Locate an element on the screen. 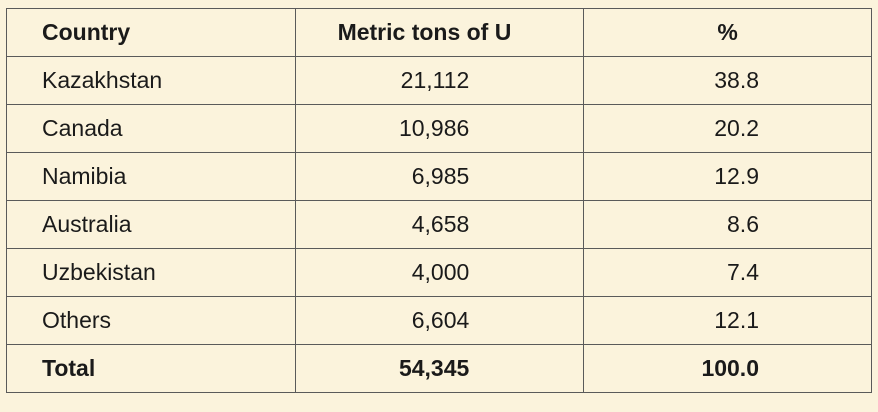 Image resolution: width=878 pixels, height=412 pixels. data-cell: 8.6 is located at coordinates (727, 224).